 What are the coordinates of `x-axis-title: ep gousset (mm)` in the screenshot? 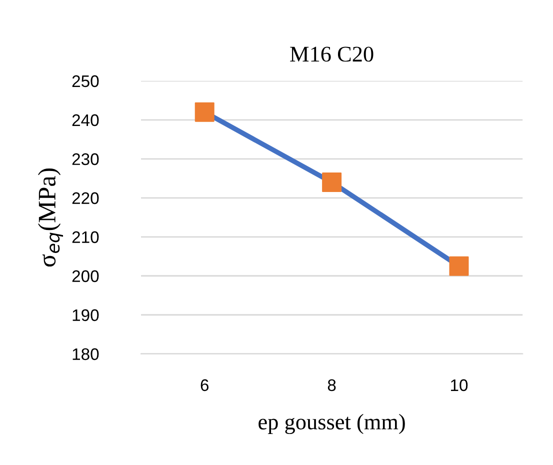 It's located at (331, 424).